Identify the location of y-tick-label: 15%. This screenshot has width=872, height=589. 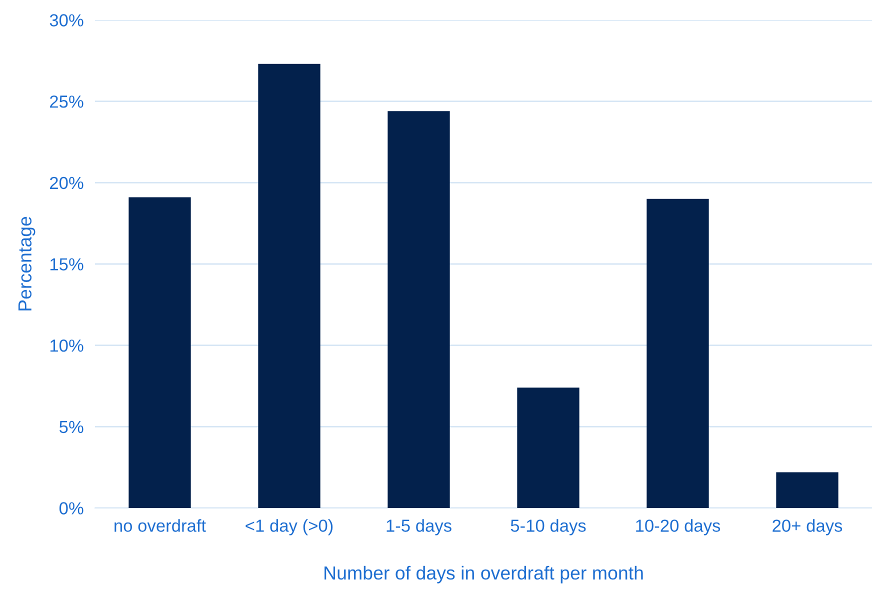
(67, 264).